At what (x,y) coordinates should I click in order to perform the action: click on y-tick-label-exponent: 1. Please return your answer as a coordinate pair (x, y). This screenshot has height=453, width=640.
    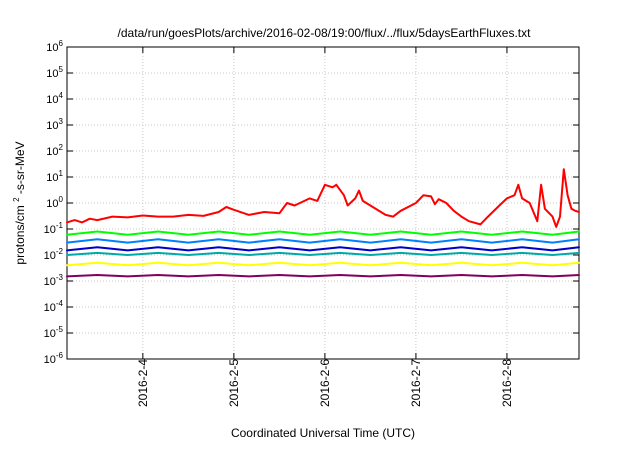
    Looking at the image, I should click on (61, 173).